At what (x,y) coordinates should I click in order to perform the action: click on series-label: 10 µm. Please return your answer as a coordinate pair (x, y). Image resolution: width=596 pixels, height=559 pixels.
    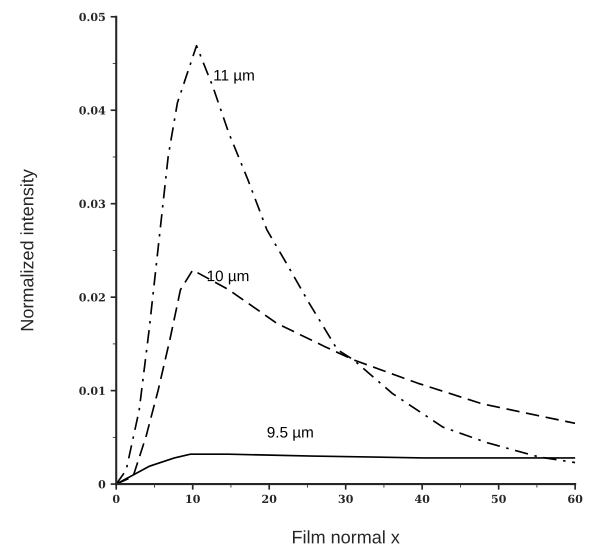
    Looking at the image, I should click on (228, 277).